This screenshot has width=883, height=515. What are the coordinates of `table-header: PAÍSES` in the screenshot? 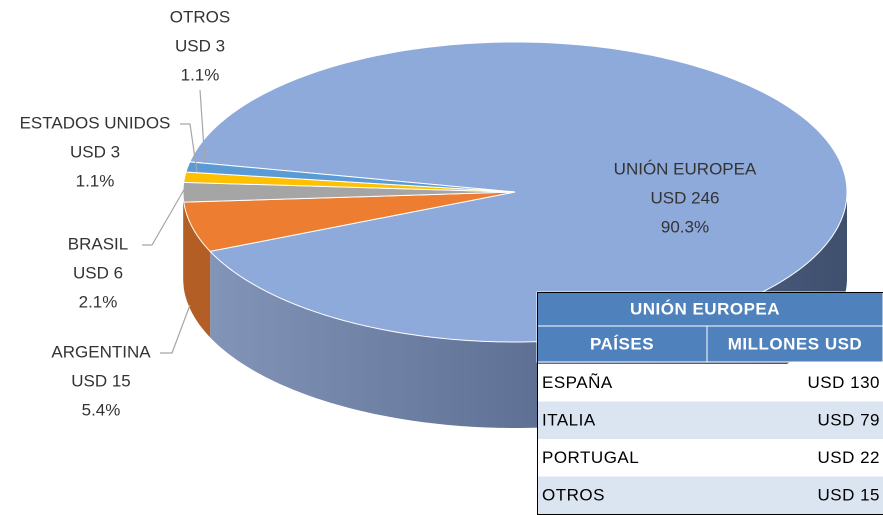 It's located at (622, 343).